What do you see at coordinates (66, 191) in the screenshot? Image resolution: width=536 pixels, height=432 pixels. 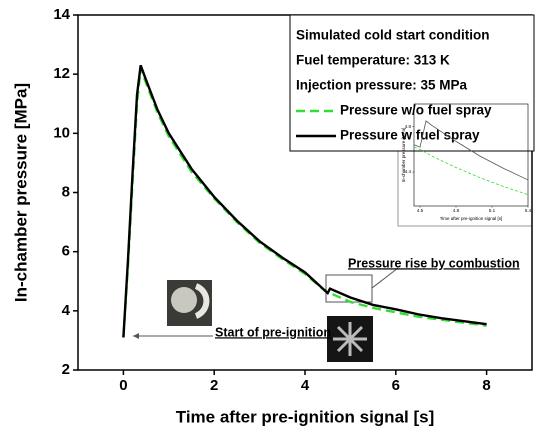 I see `y-tick-label: 8` at bounding box center [66, 191].